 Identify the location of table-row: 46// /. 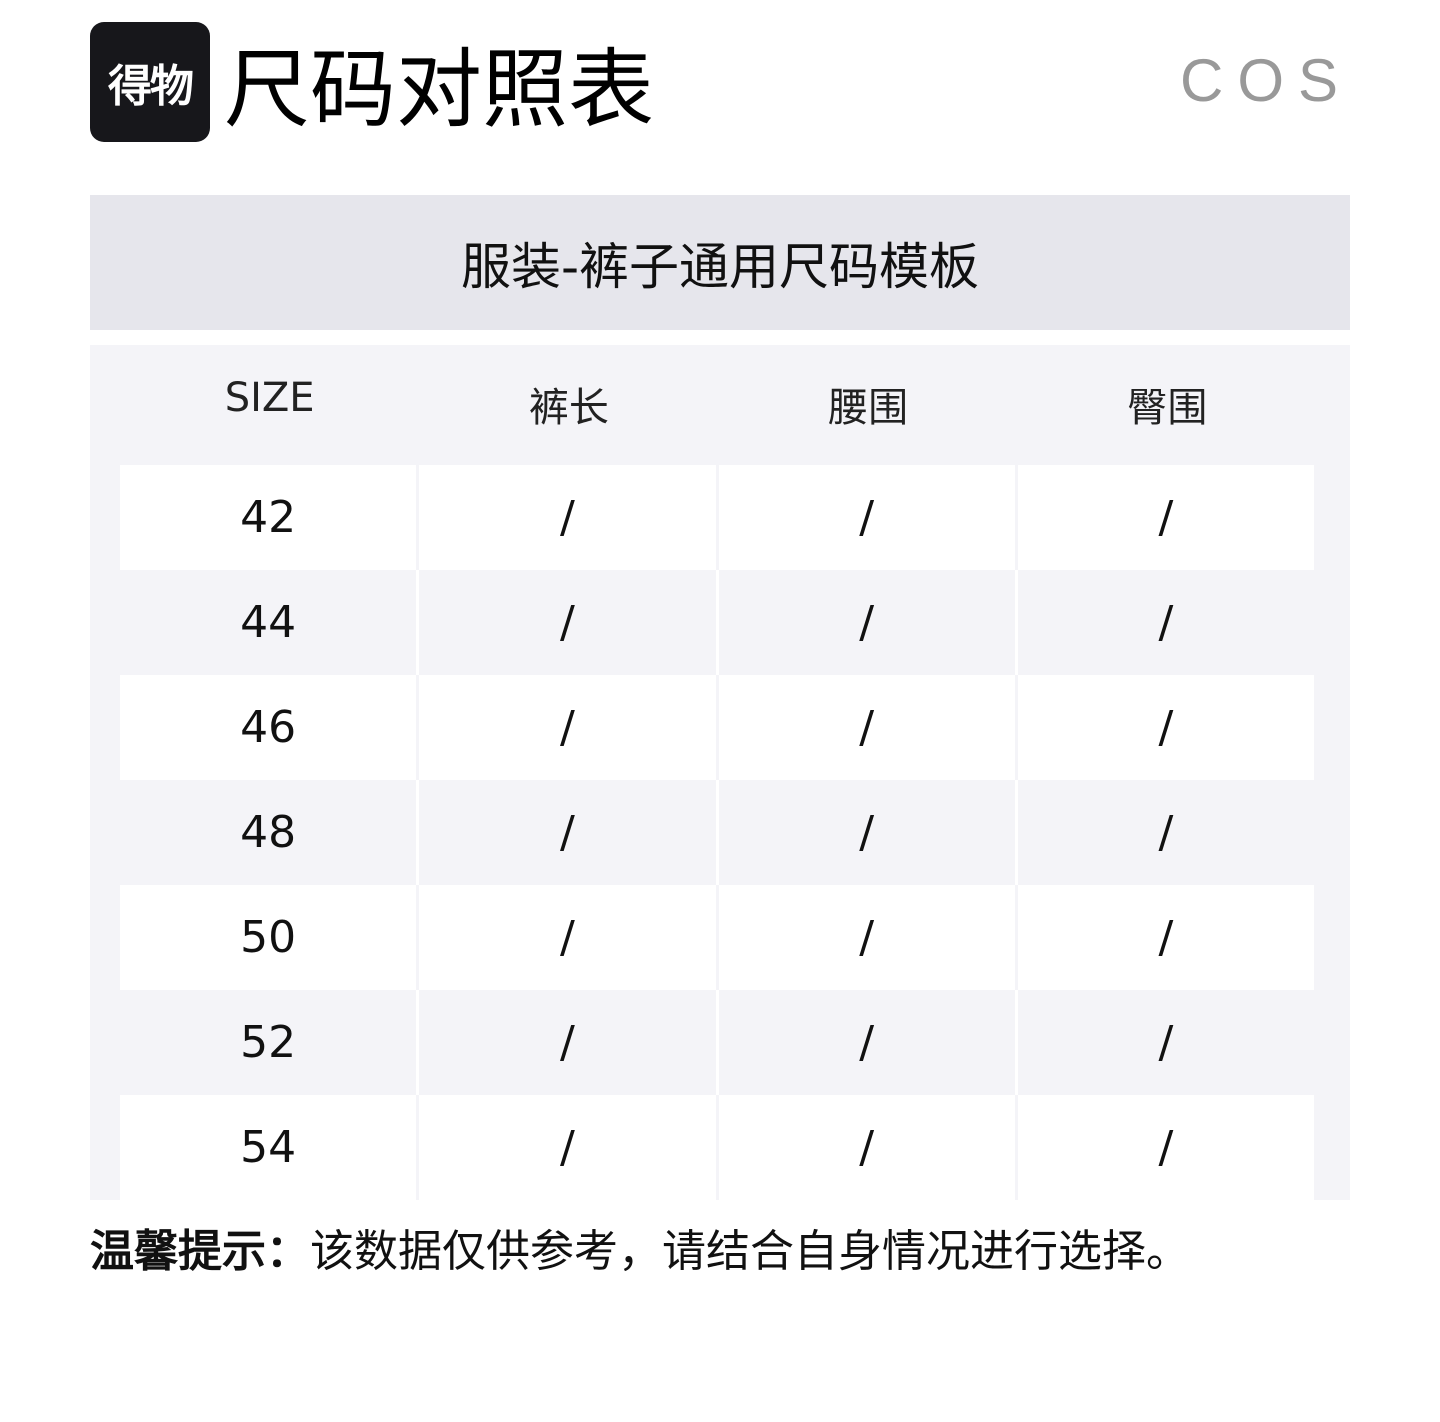
(718, 727).